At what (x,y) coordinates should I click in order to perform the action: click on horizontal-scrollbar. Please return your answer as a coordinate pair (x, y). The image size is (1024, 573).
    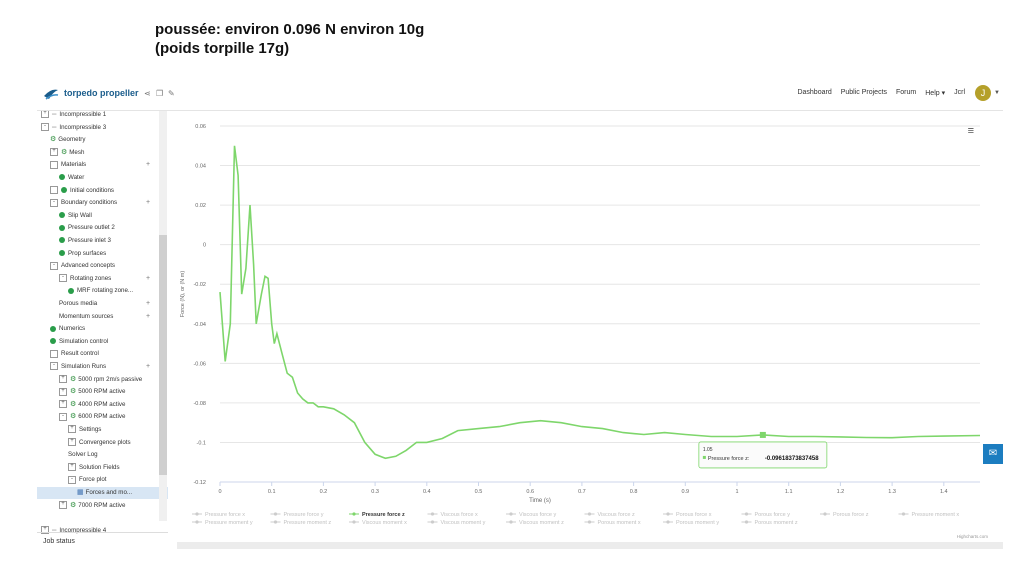
    Looking at the image, I should click on (590, 545).